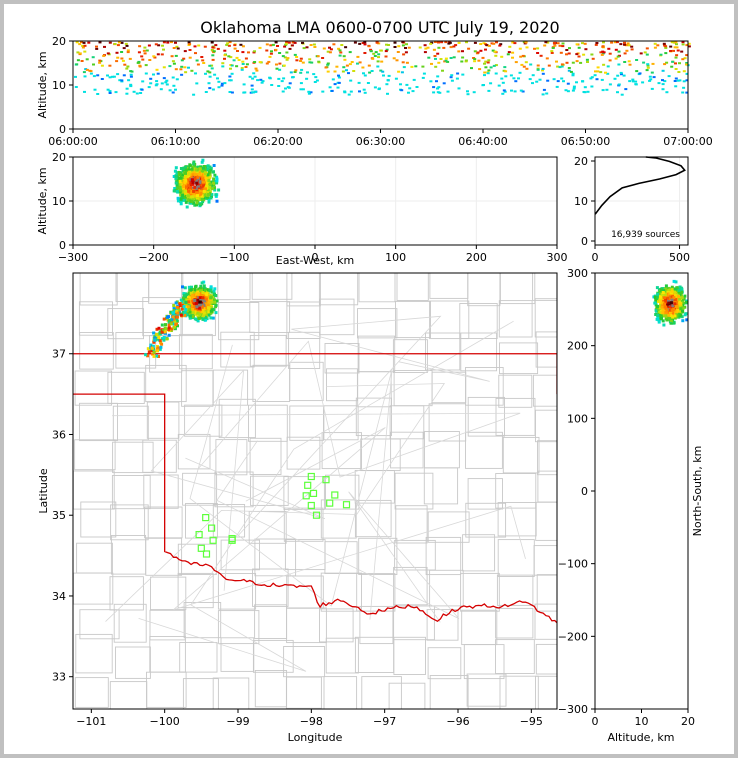  I want to click on lma-station-marker, so click(330, 503).